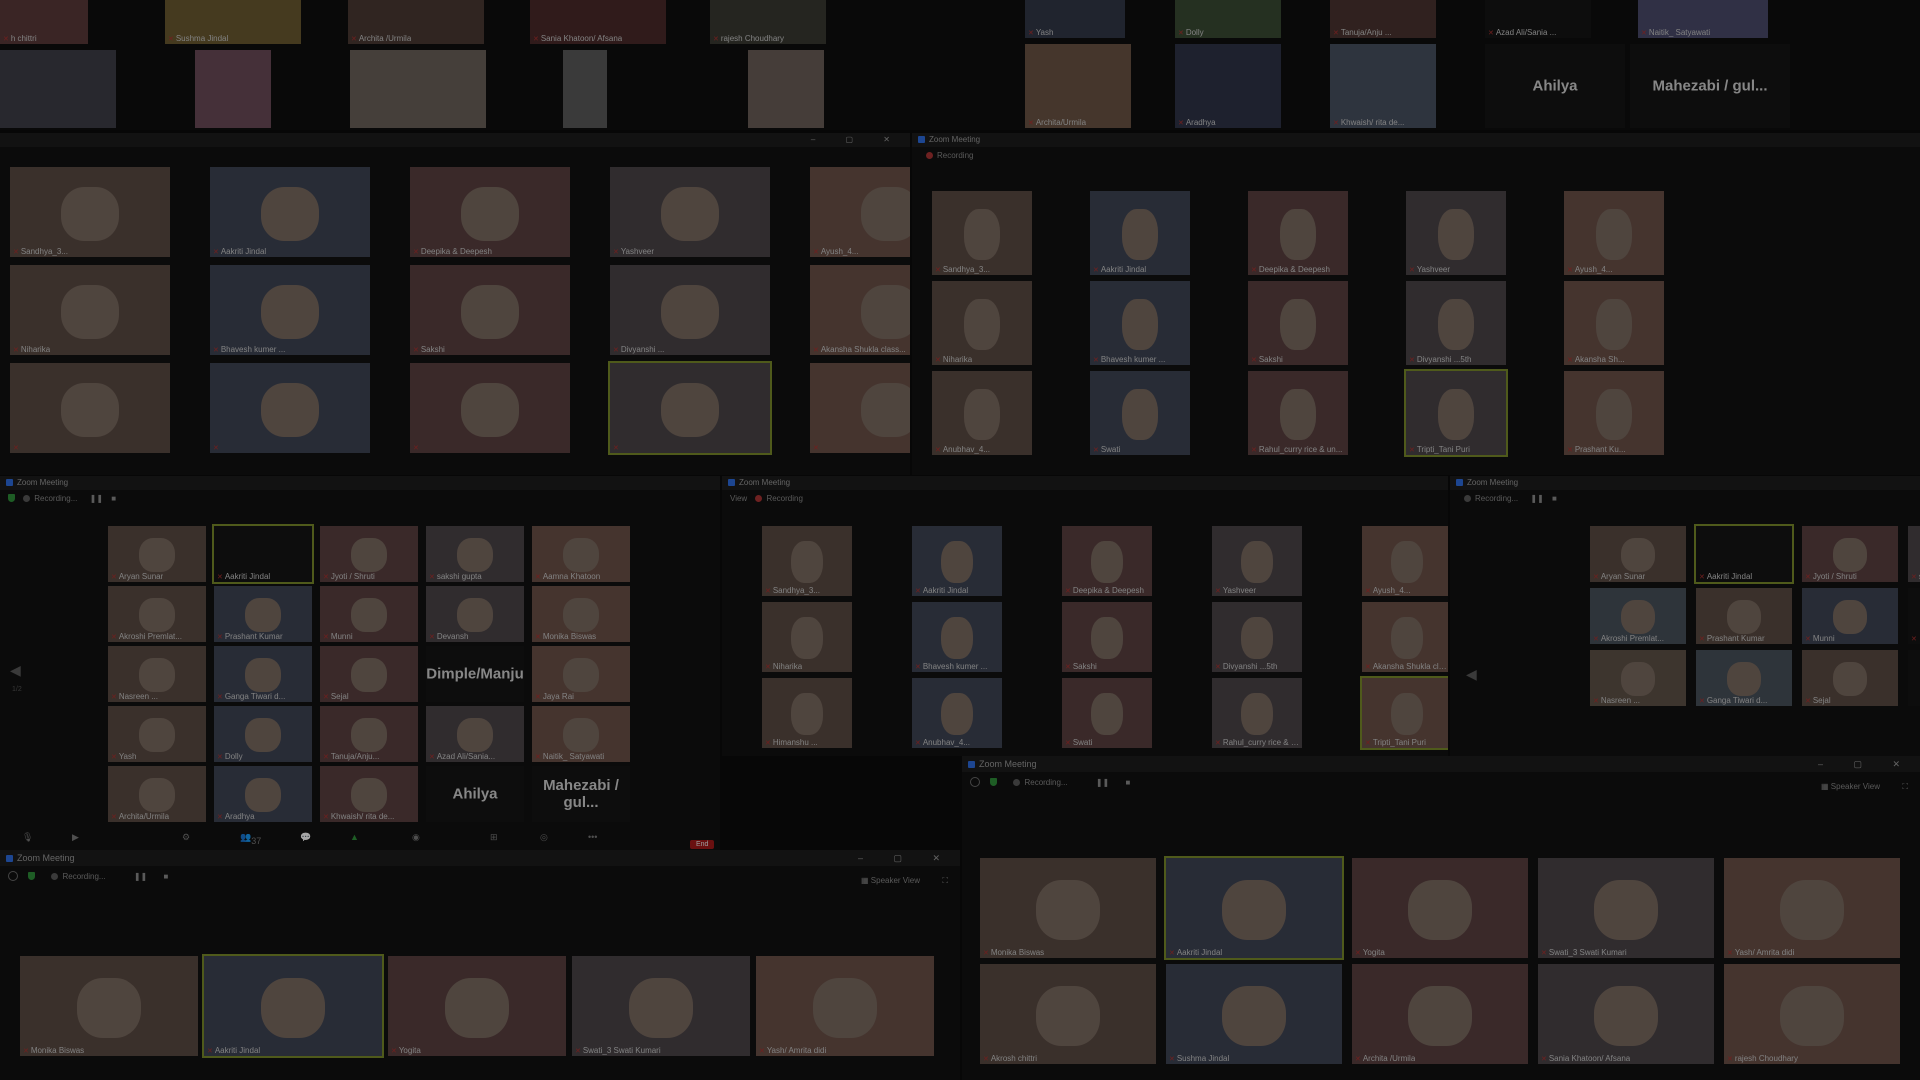 The image size is (1920, 1080). I want to click on mic-icon: 🎙, so click(28, 837).